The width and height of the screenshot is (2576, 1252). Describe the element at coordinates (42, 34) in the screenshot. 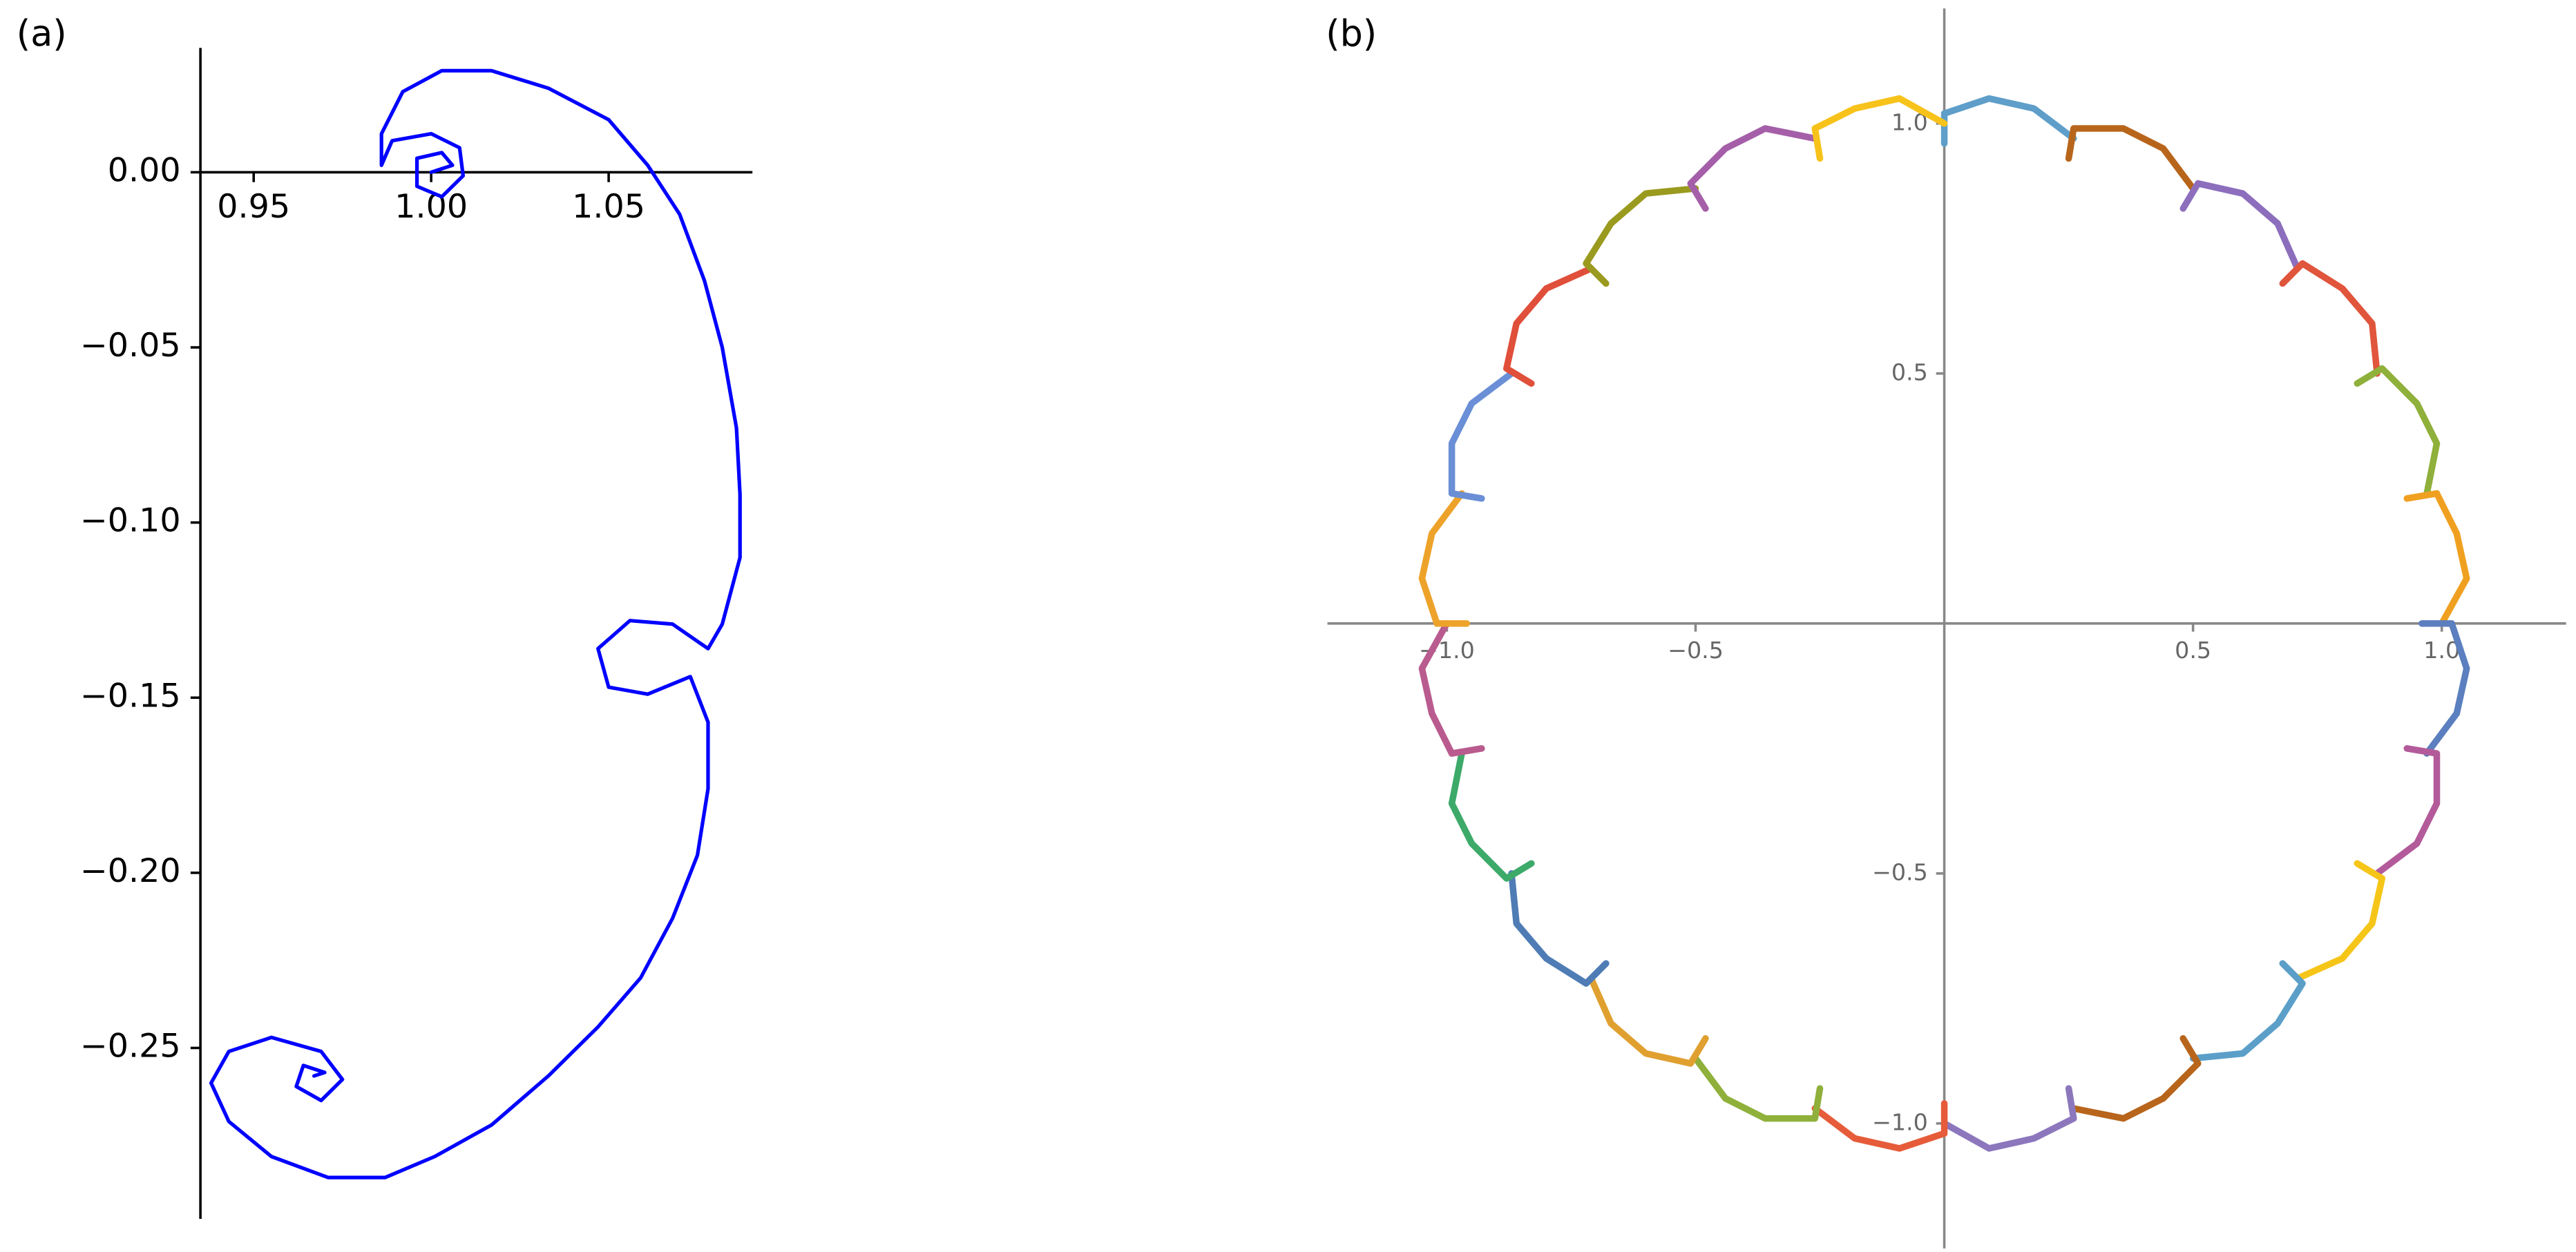

I see `panel-label: (a)` at that location.